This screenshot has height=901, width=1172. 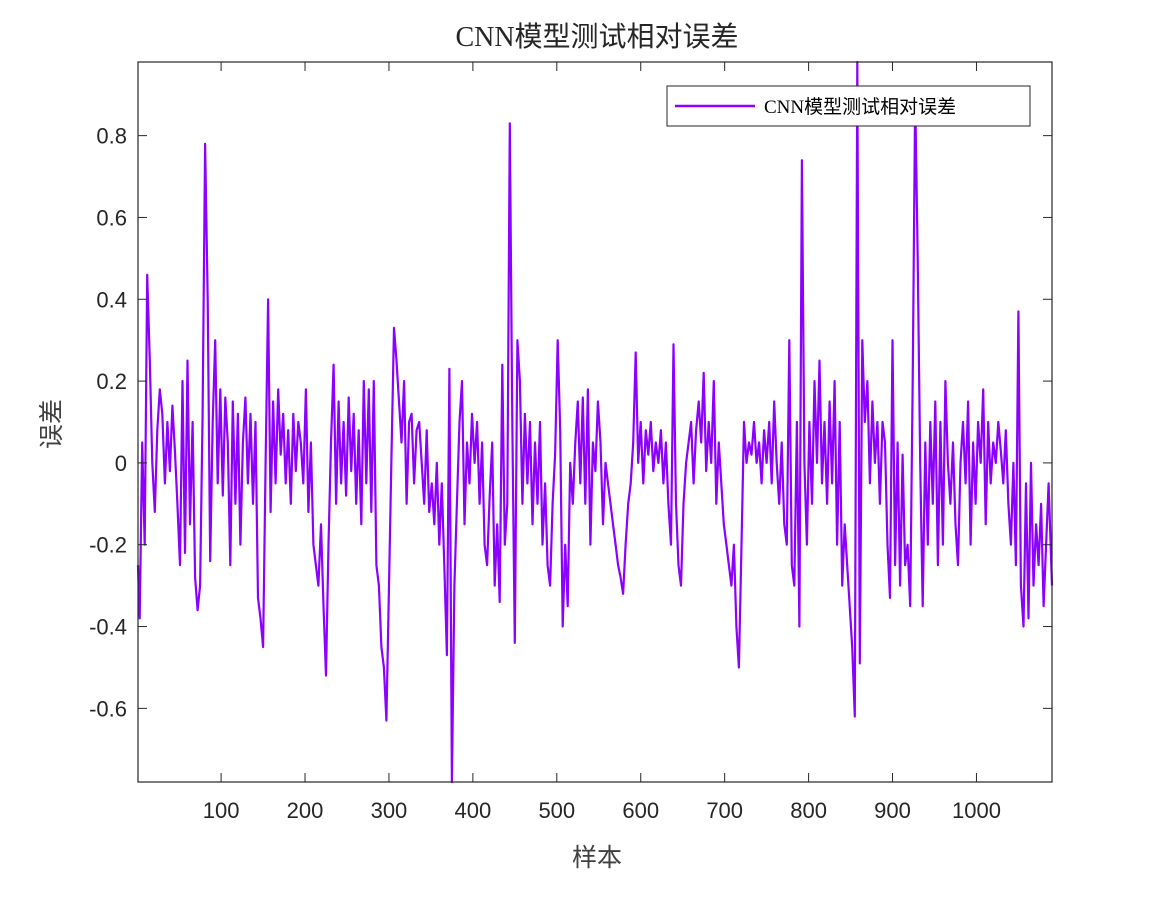 What do you see at coordinates (640, 810) in the screenshot?
I see `x-tick-label: 600` at bounding box center [640, 810].